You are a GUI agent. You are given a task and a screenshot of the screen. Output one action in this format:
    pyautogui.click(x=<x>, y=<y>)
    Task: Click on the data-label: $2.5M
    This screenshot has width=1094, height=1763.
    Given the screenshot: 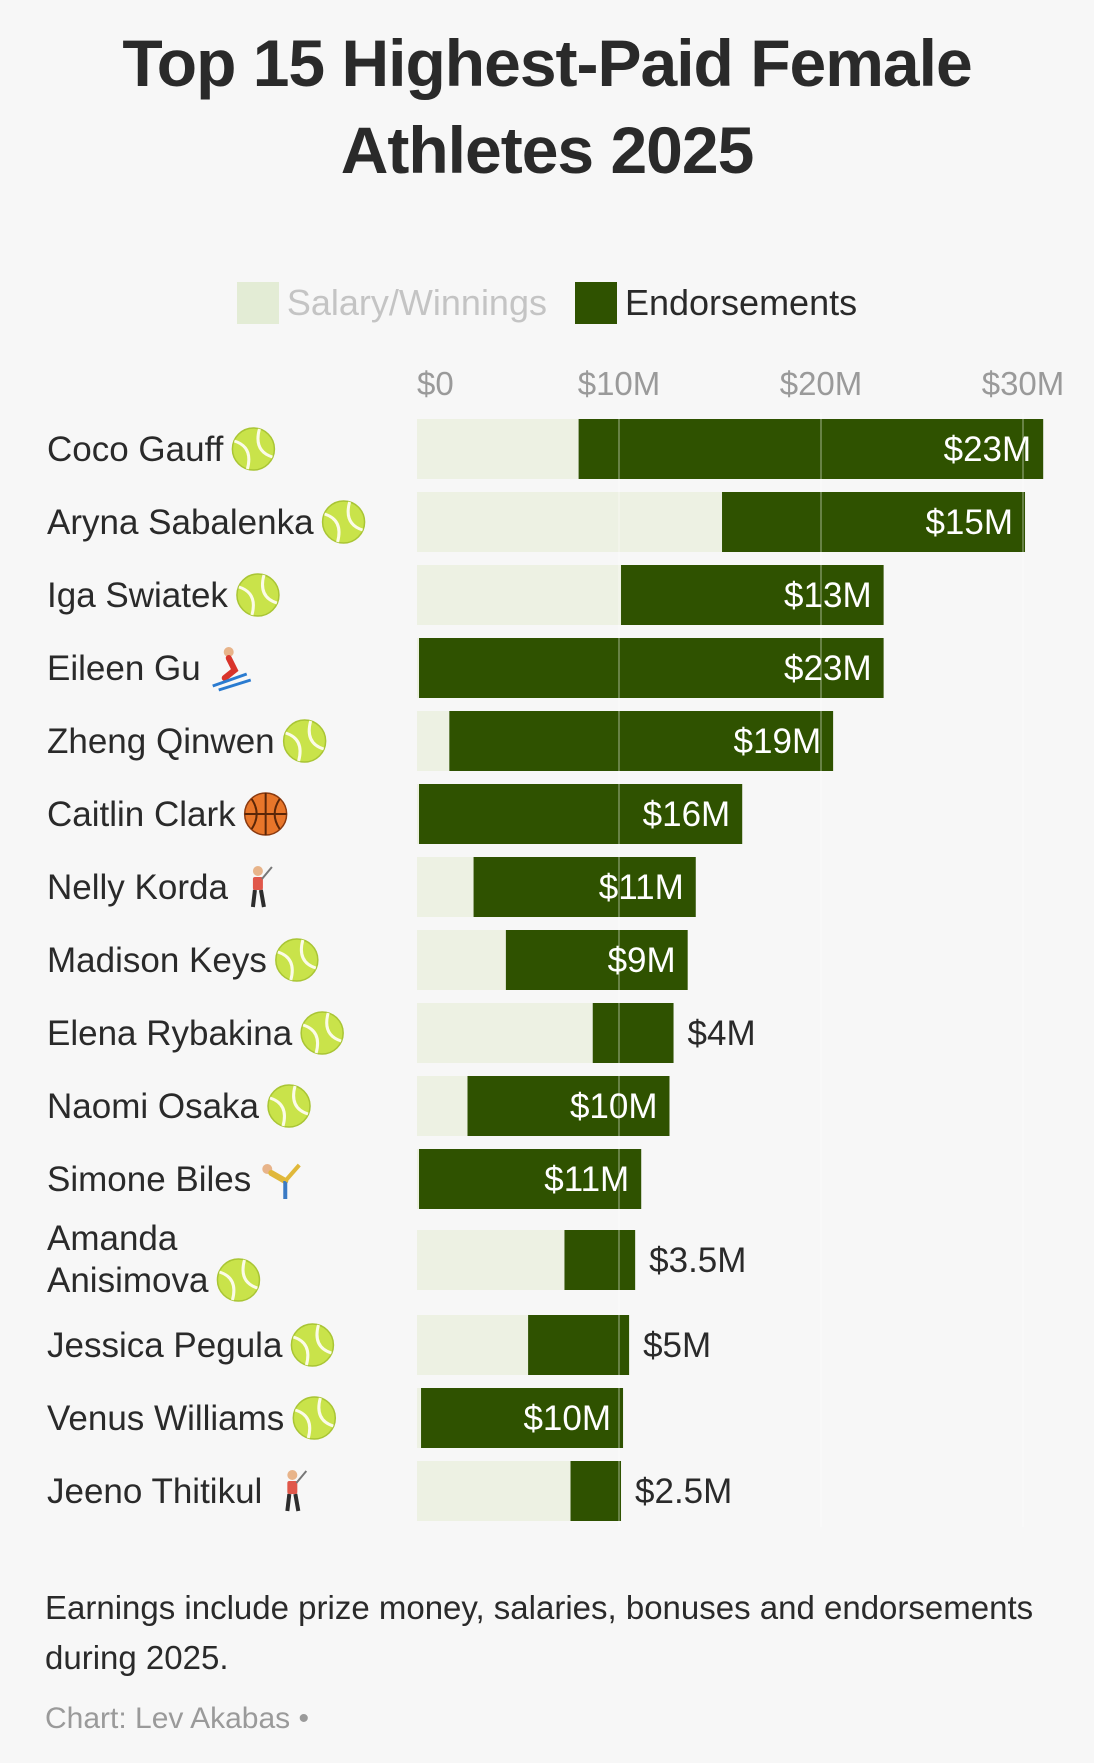 What is the action you would take?
    pyautogui.click(x=683, y=1491)
    